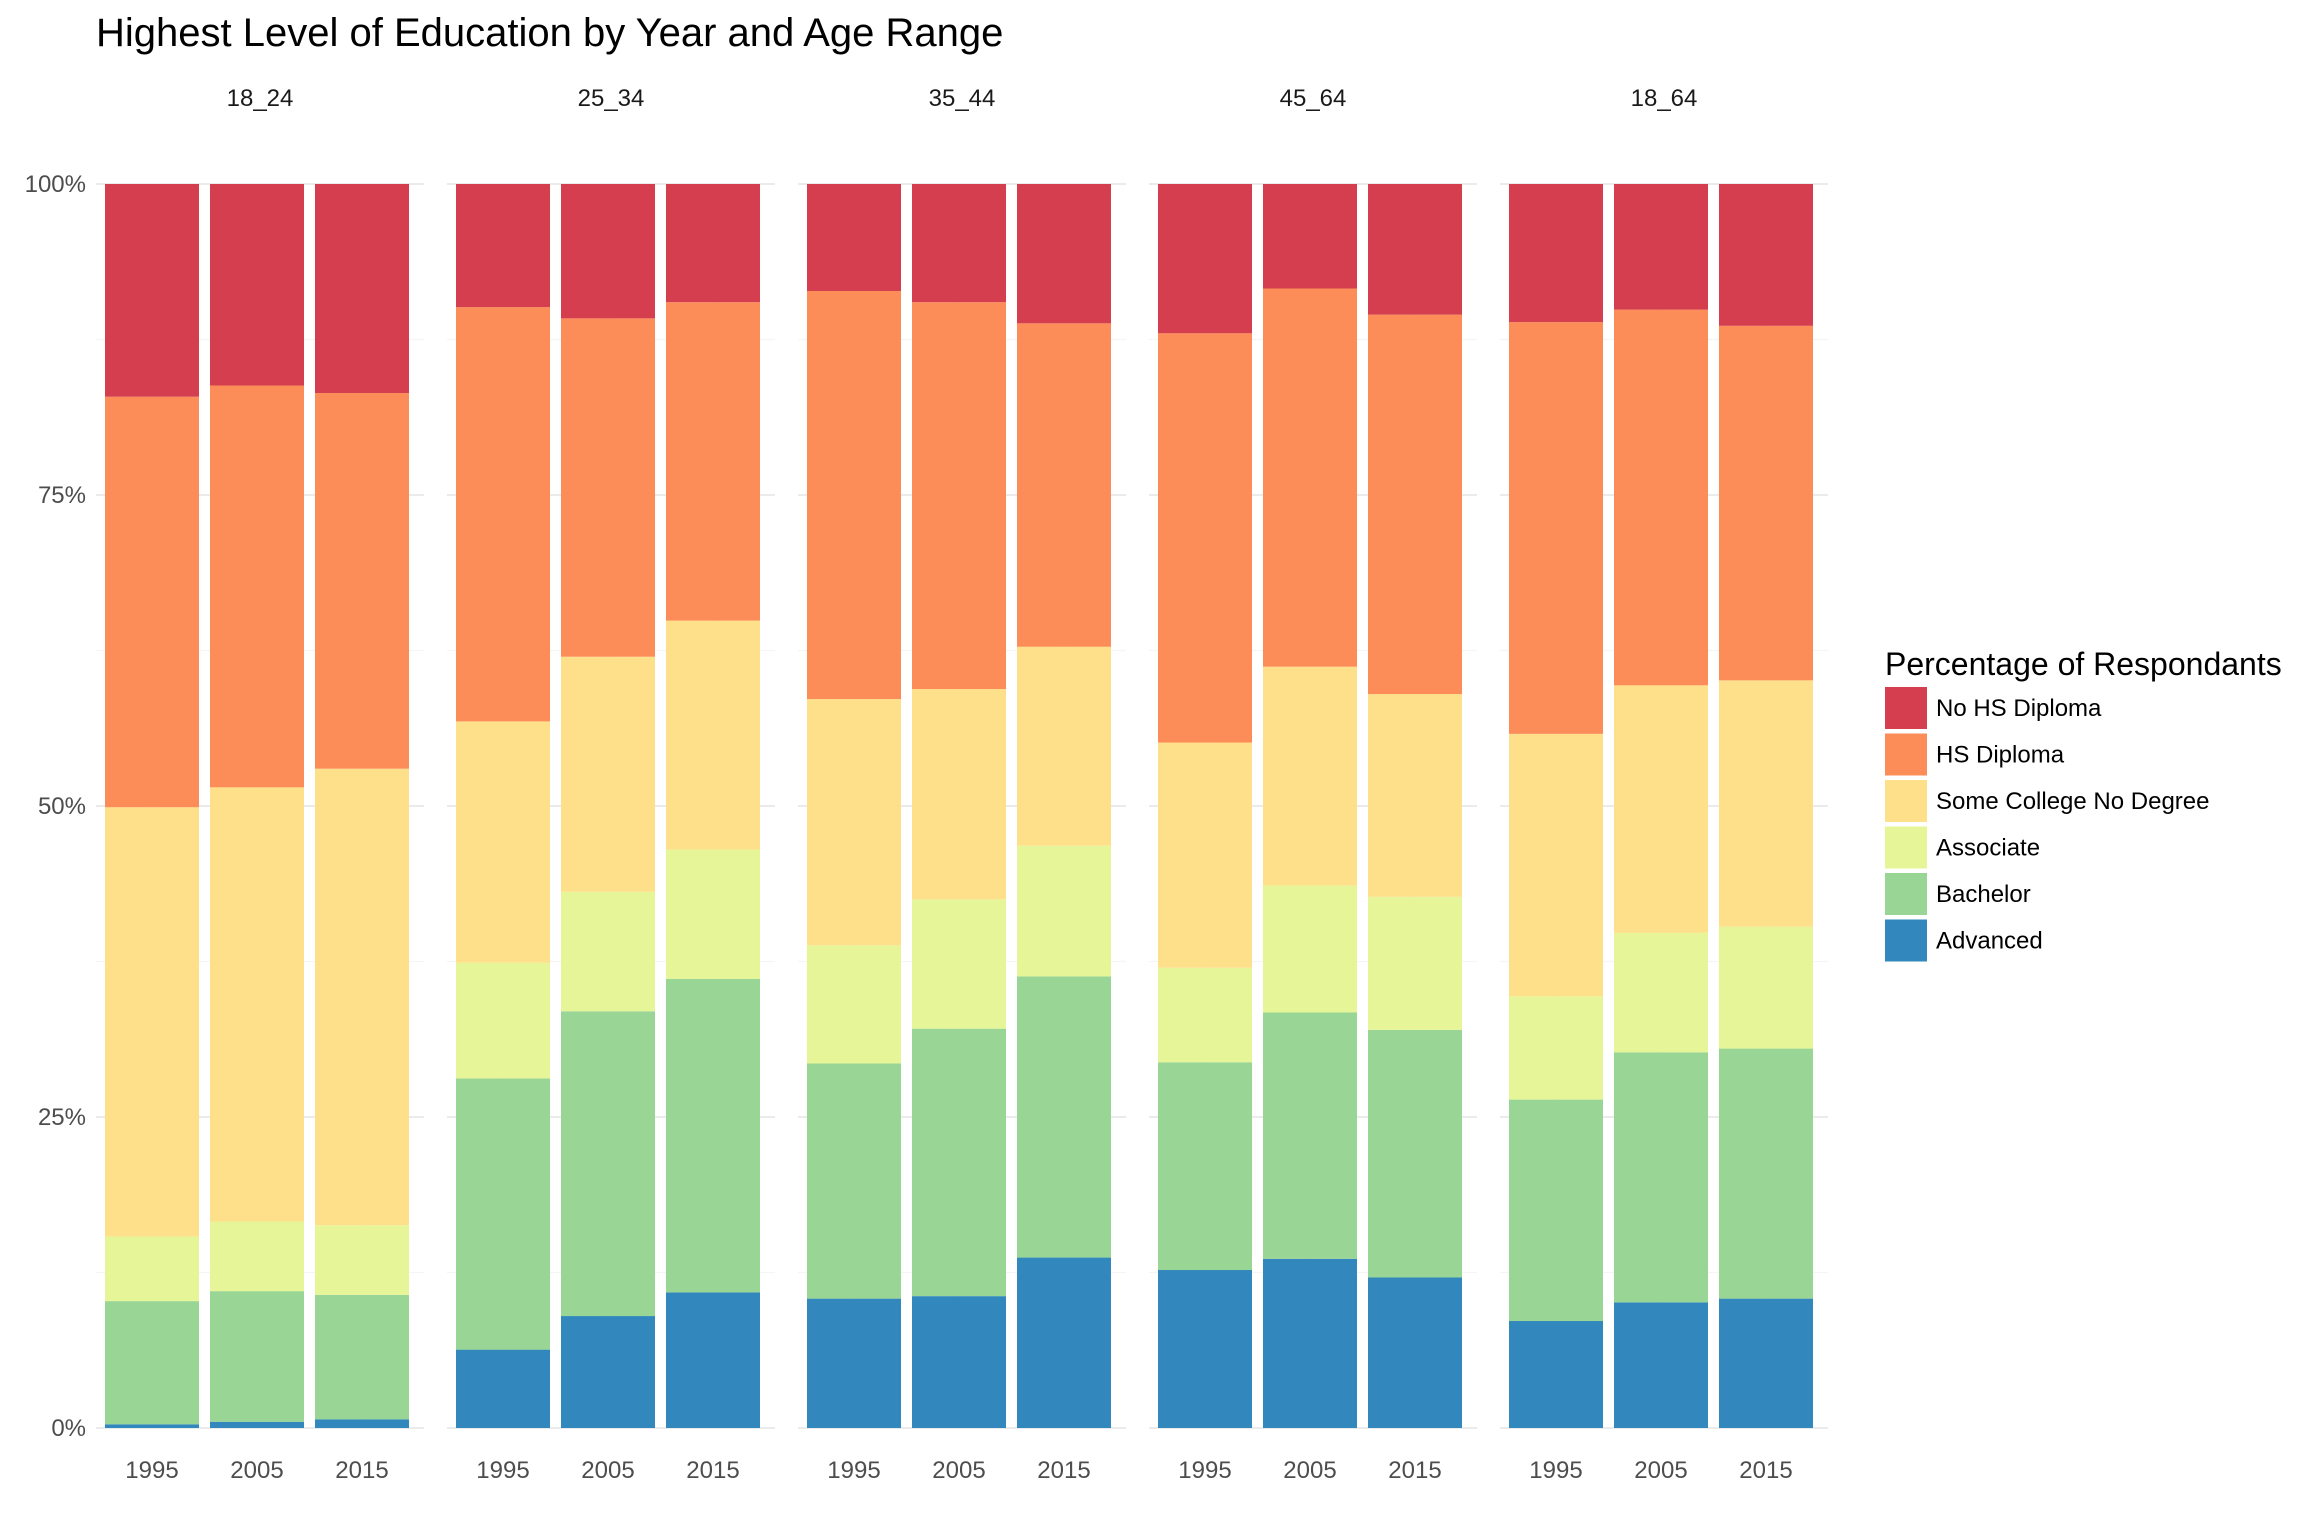 This screenshot has height=1536, width=2304. I want to click on legend-item: Some College No Degree, so click(2047, 801).